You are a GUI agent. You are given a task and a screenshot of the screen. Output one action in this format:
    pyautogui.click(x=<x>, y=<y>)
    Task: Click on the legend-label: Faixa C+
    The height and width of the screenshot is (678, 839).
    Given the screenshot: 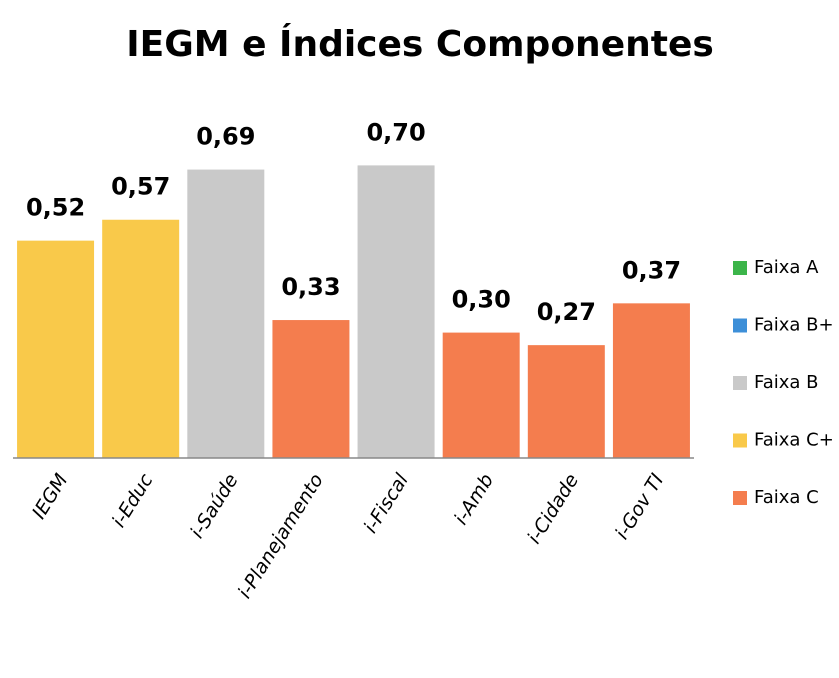 What is the action you would take?
    pyautogui.click(x=794, y=440)
    